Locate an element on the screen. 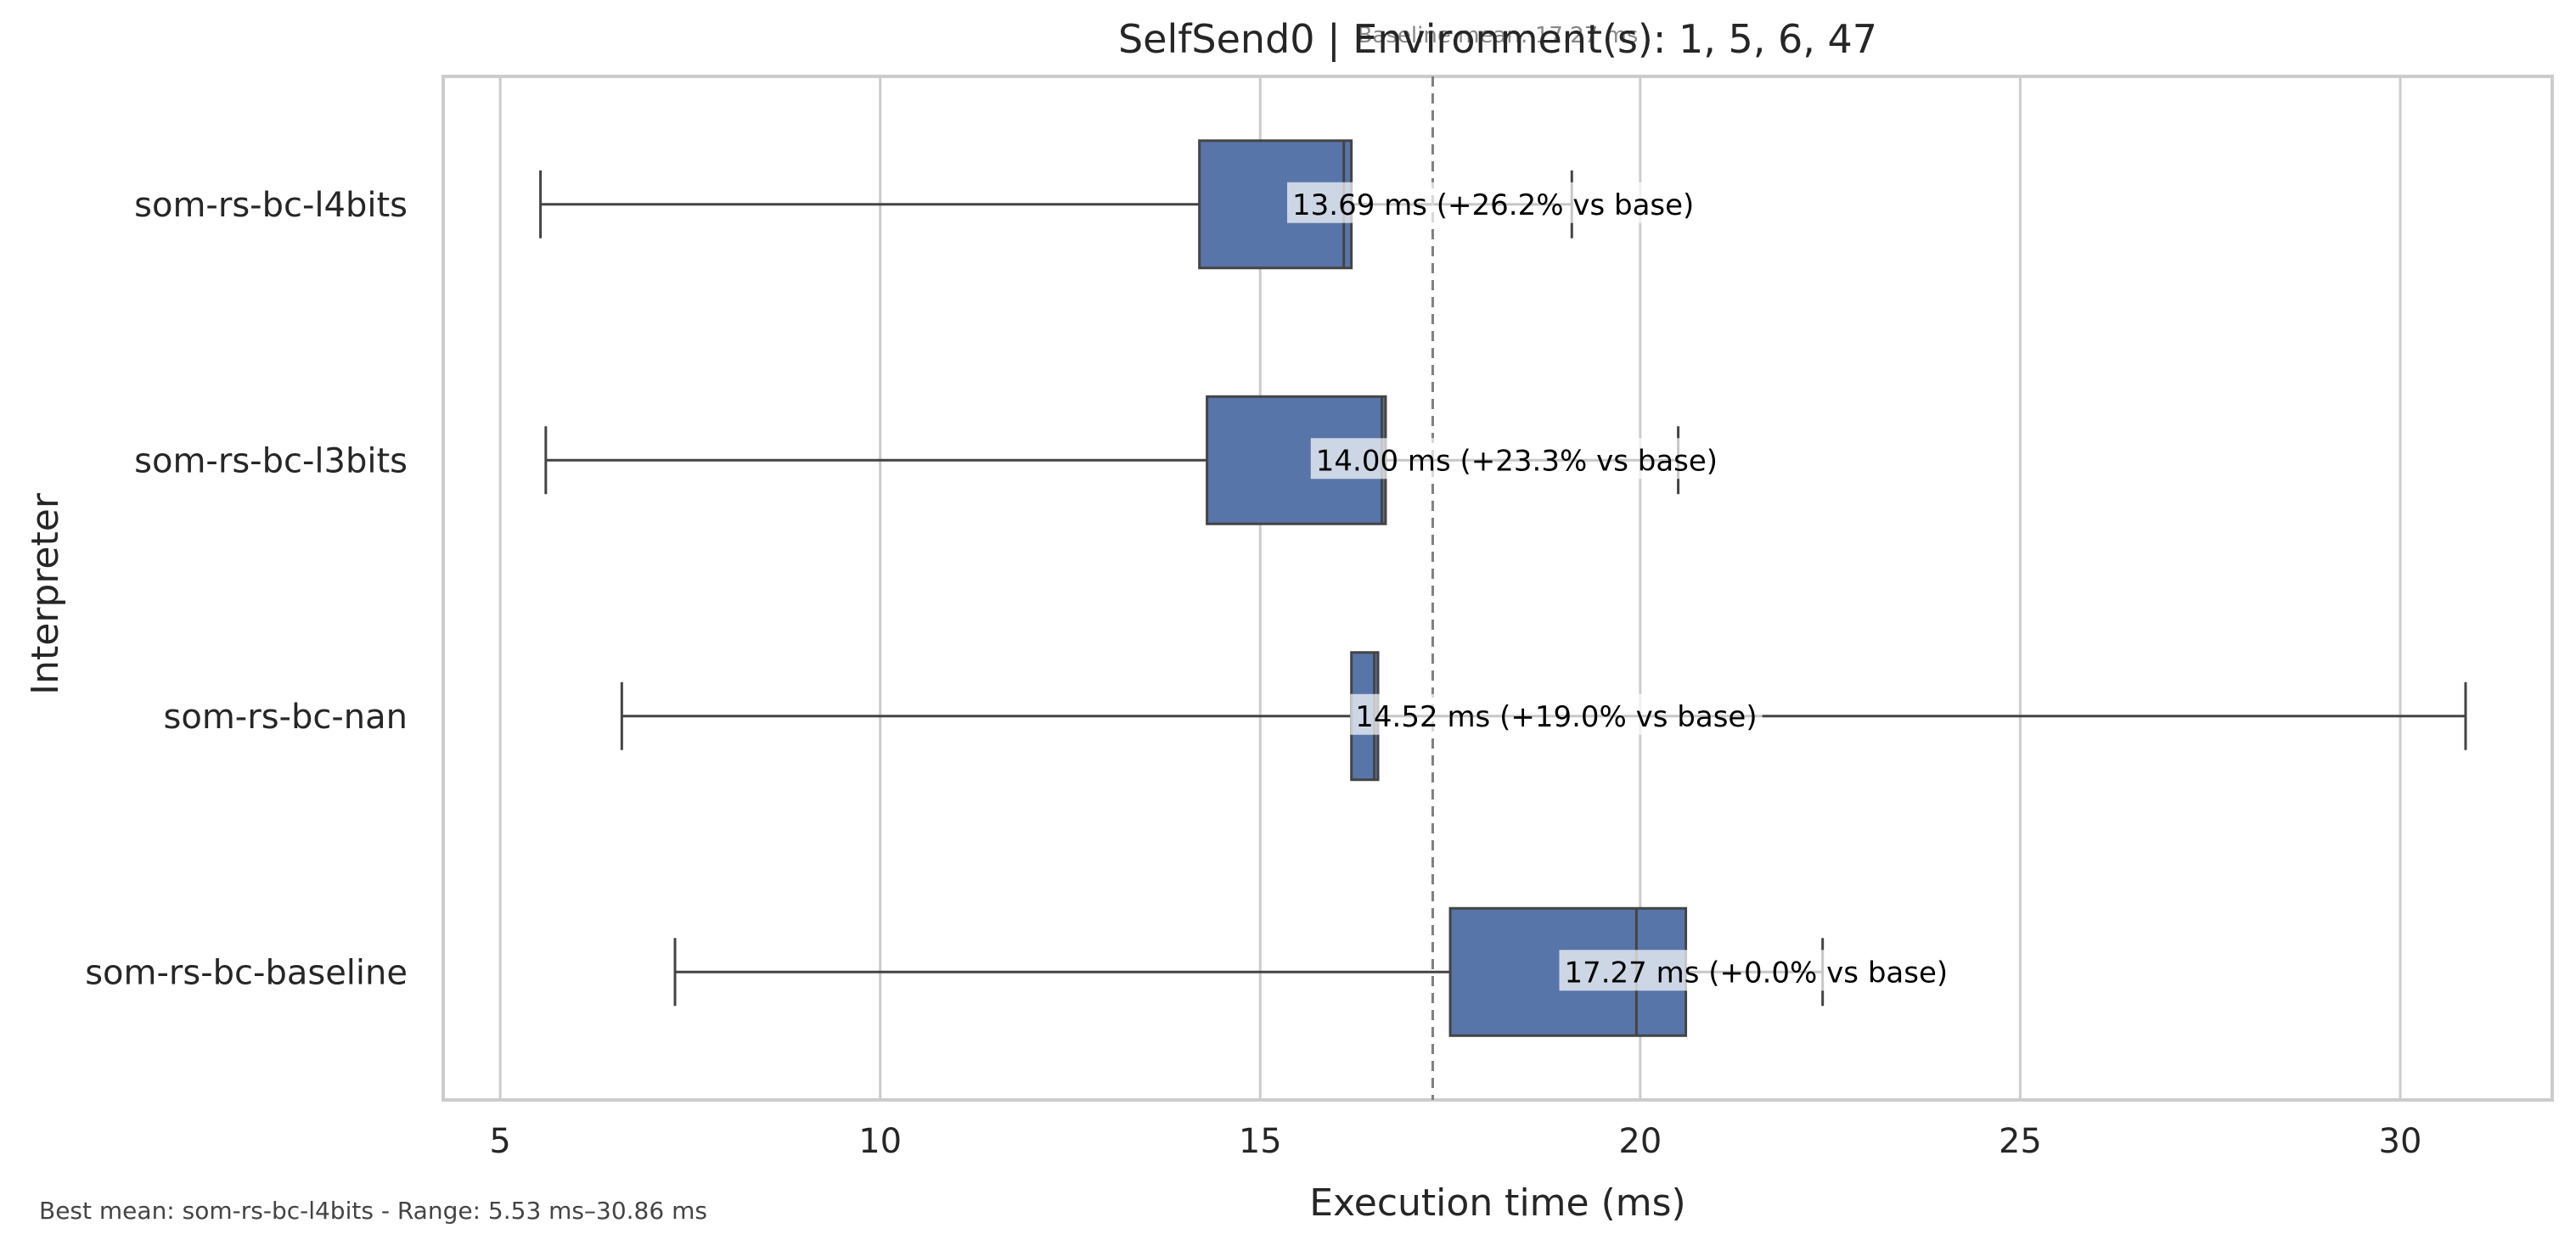  y-category-label: som-rs-bc-l4bits is located at coordinates (271, 206).